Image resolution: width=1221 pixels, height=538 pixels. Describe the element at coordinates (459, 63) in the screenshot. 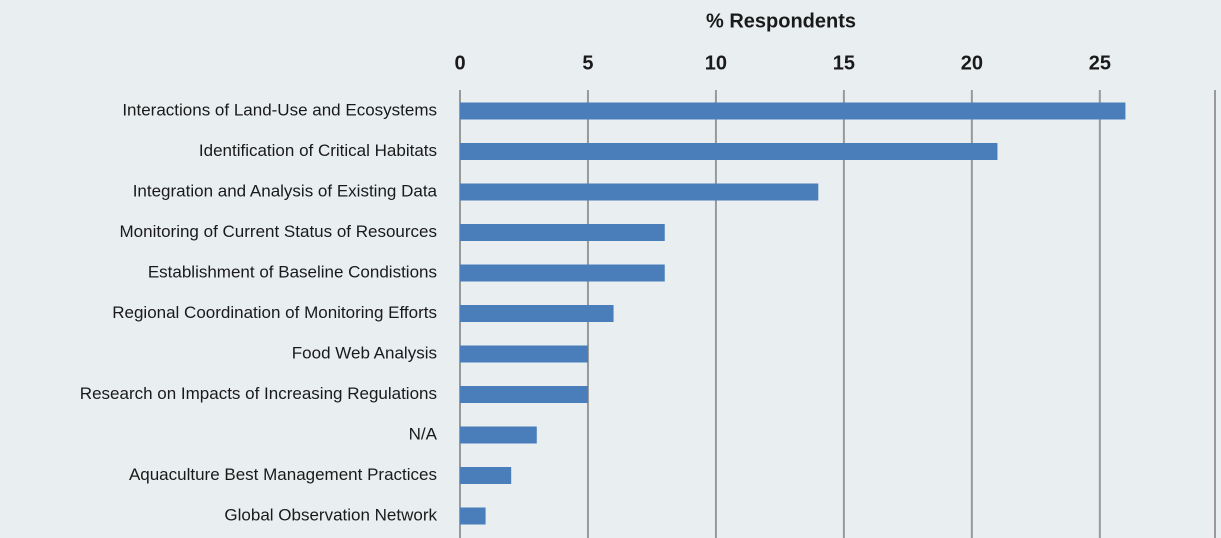

I see `x-tick-label: 0` at that location.